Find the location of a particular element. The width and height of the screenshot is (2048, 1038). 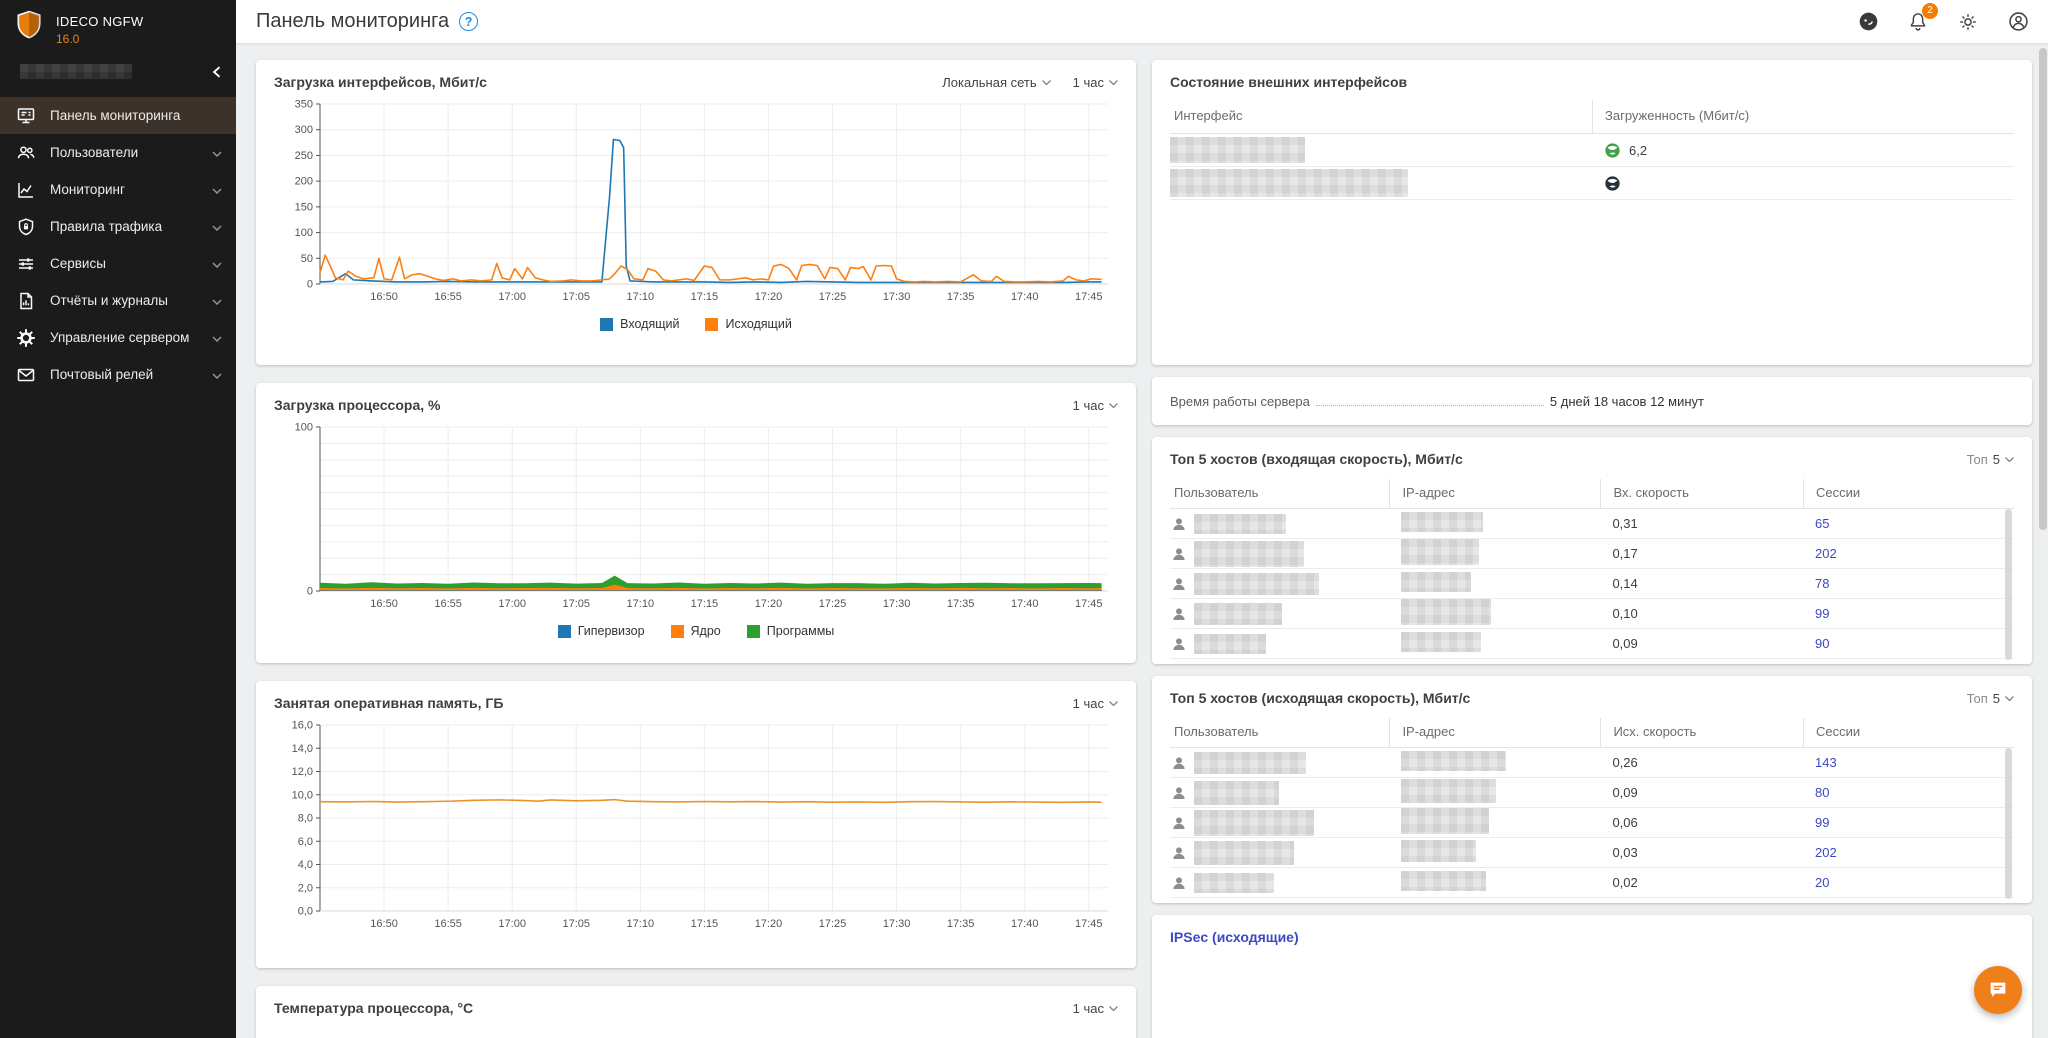

globe-up-icon is located at coordinates (1612, 150).